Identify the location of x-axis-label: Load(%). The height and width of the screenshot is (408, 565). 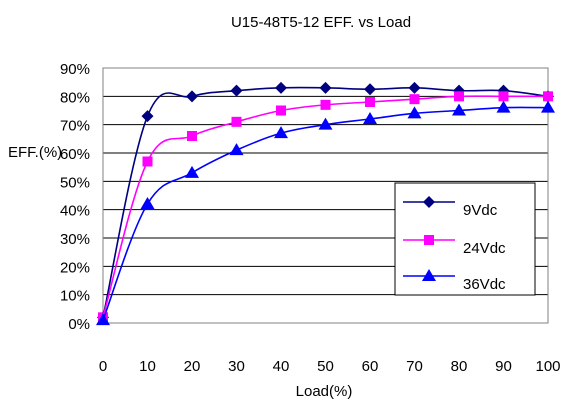
(324, 391).